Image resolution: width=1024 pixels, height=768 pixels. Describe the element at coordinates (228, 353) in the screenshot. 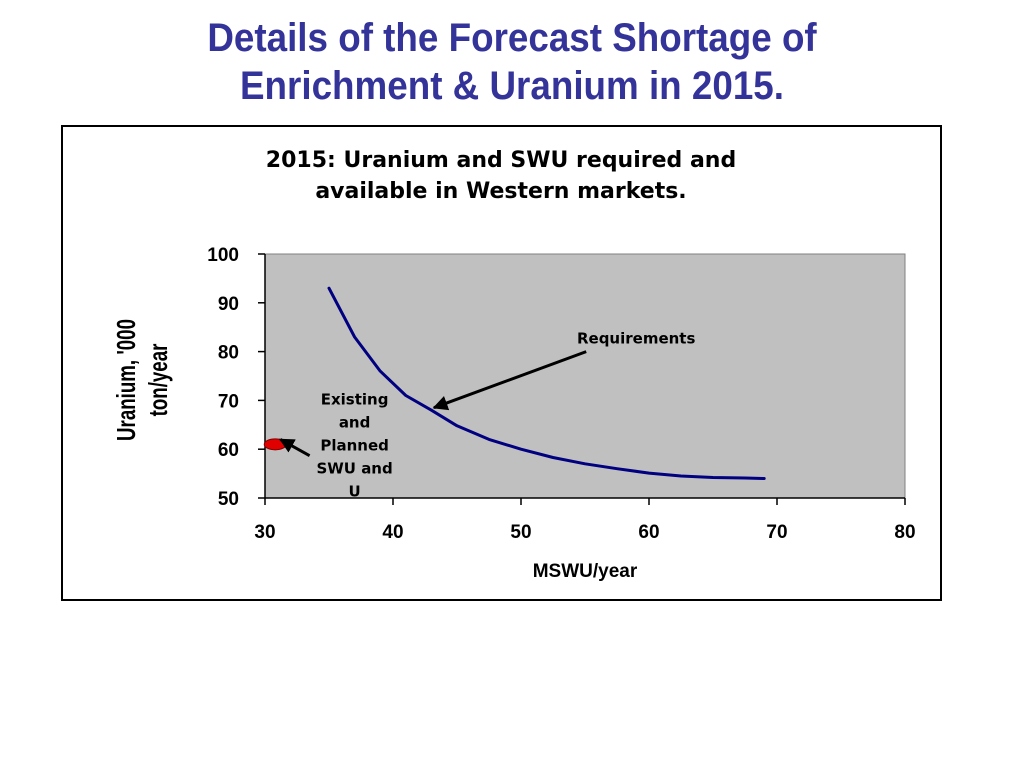

I see `y-tick-label: 80` at that location.